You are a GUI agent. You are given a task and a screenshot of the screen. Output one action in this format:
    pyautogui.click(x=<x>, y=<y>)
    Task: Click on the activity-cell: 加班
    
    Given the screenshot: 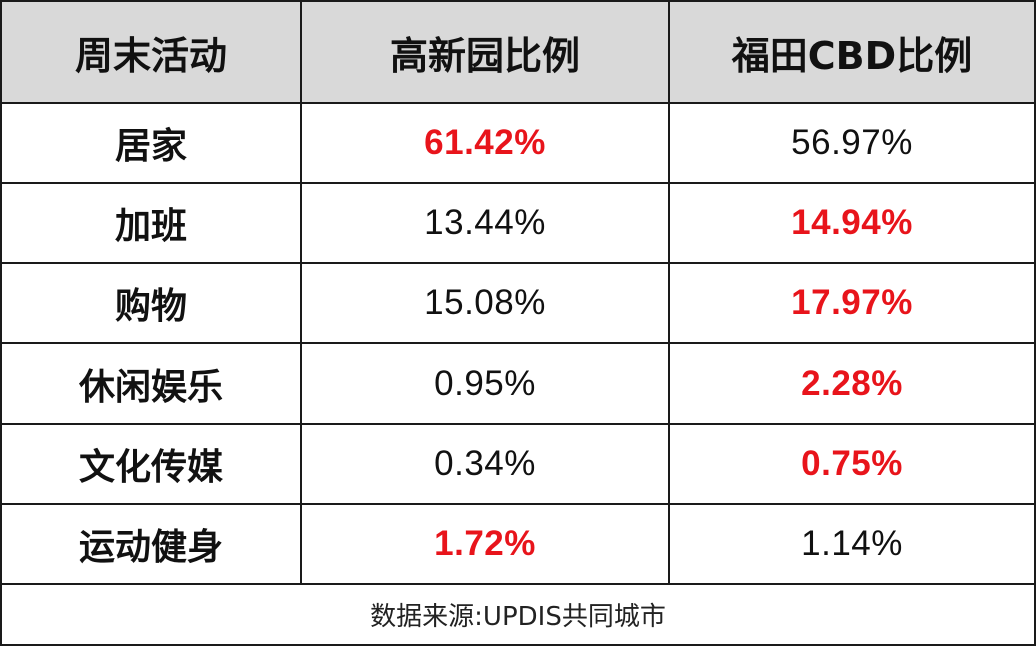 What is the action you would take?
    pyautogui.click(x=152, y=223)
    